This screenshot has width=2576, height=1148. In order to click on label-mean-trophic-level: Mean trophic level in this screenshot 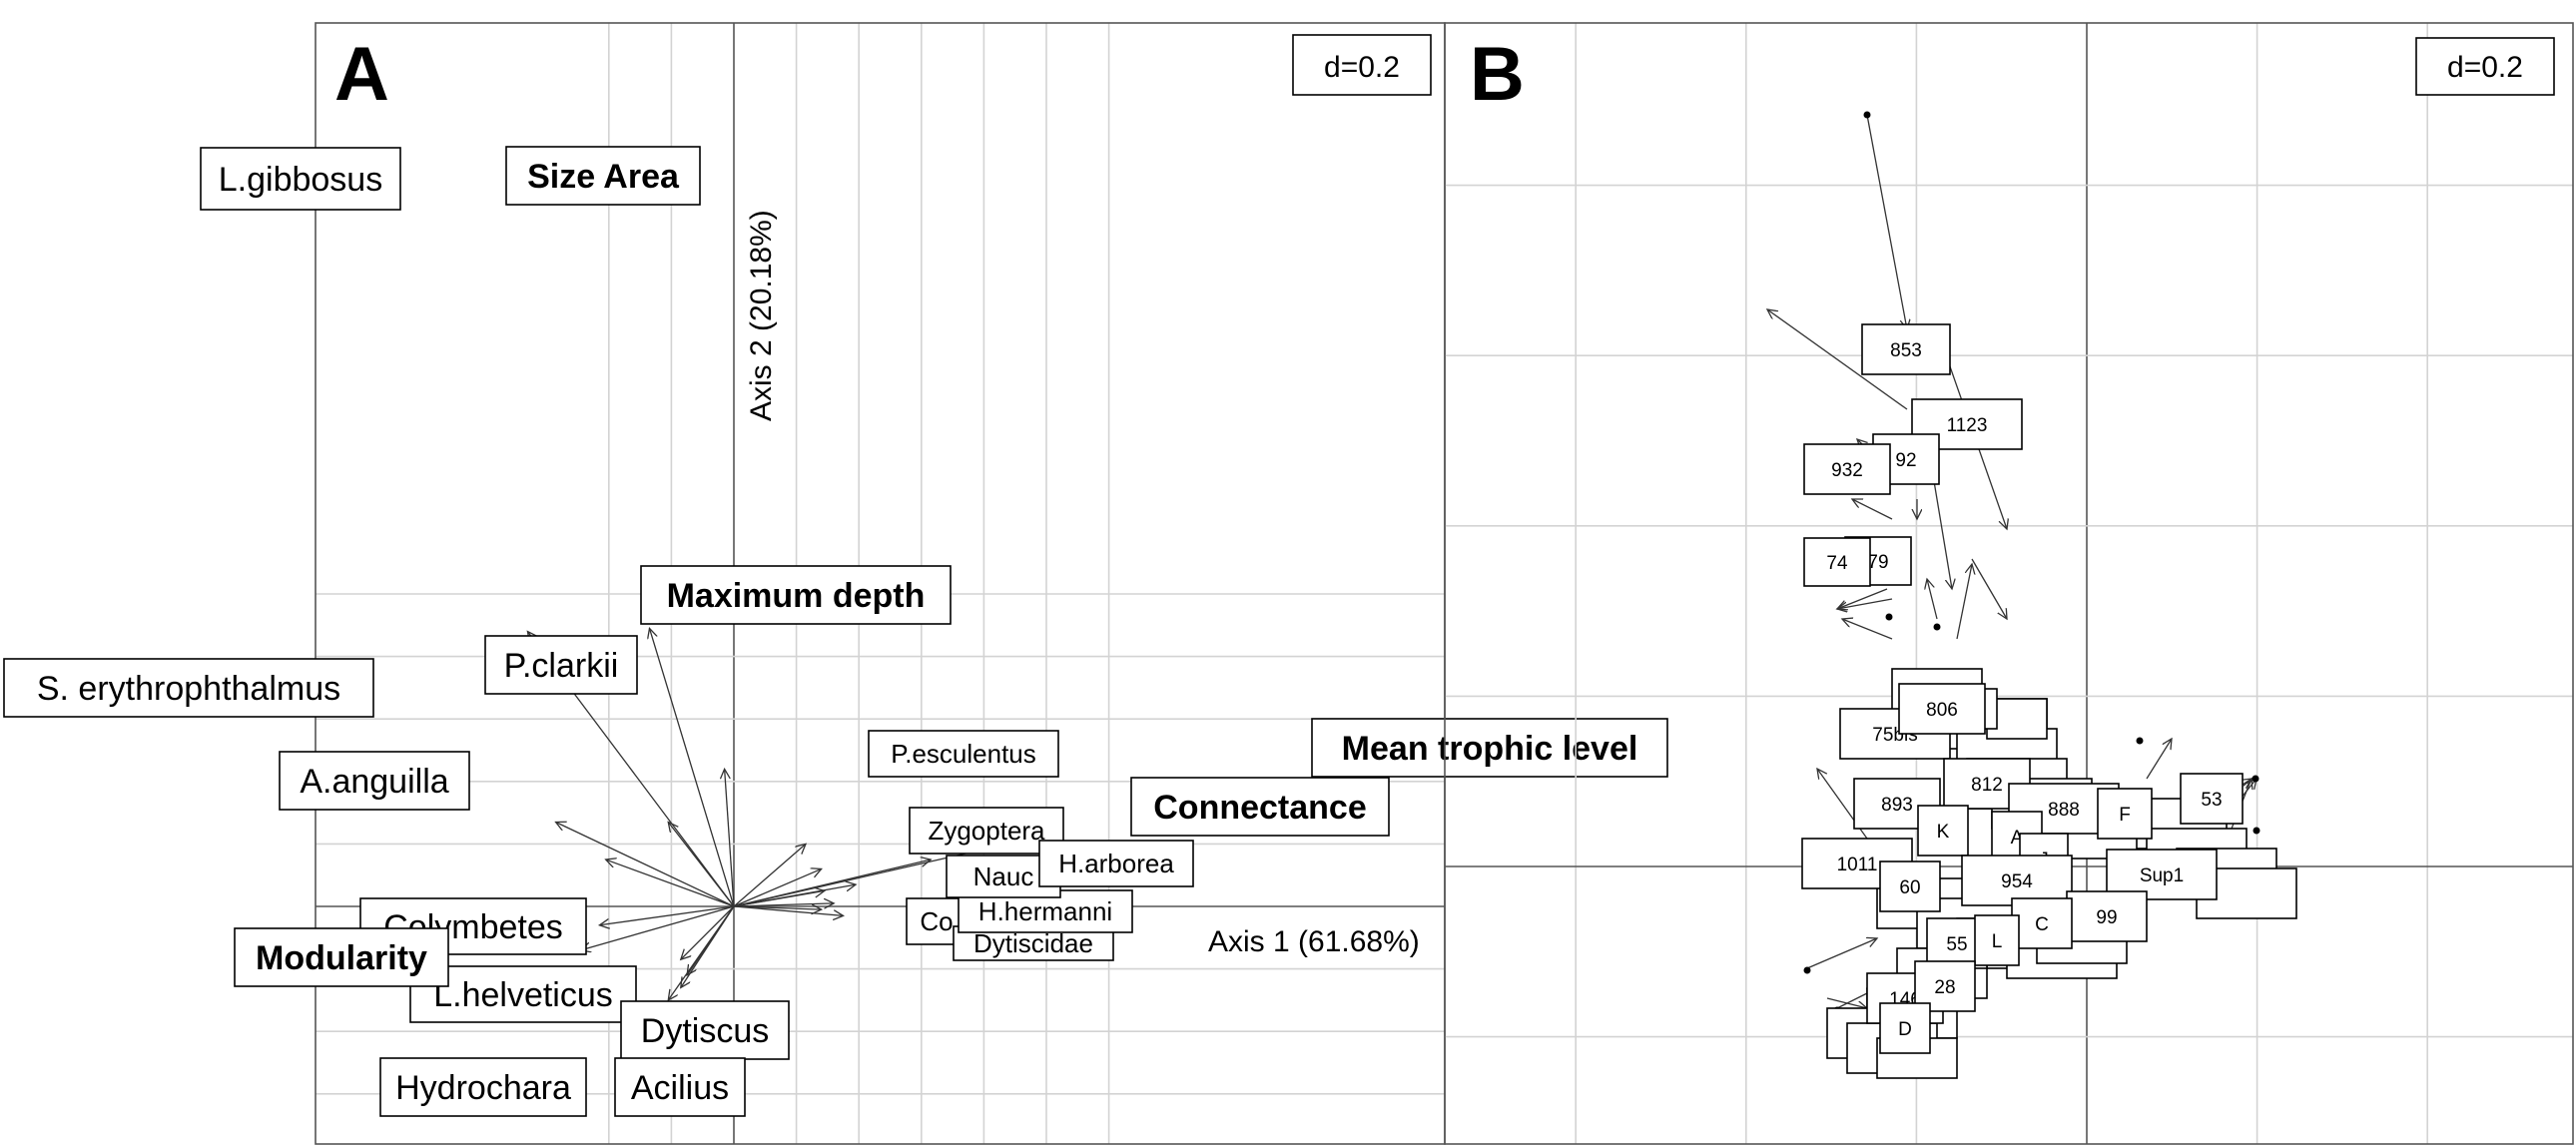, I will do `click(1489, 748)`.